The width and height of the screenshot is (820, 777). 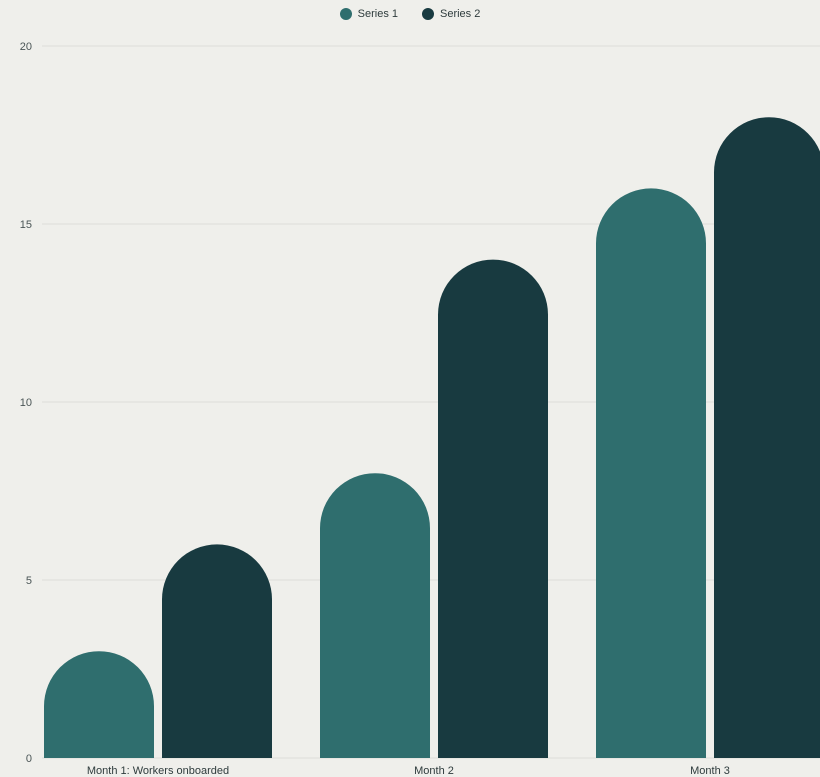 I want to click on x-category-label-2: Month 2, so click(x=434, y=771).